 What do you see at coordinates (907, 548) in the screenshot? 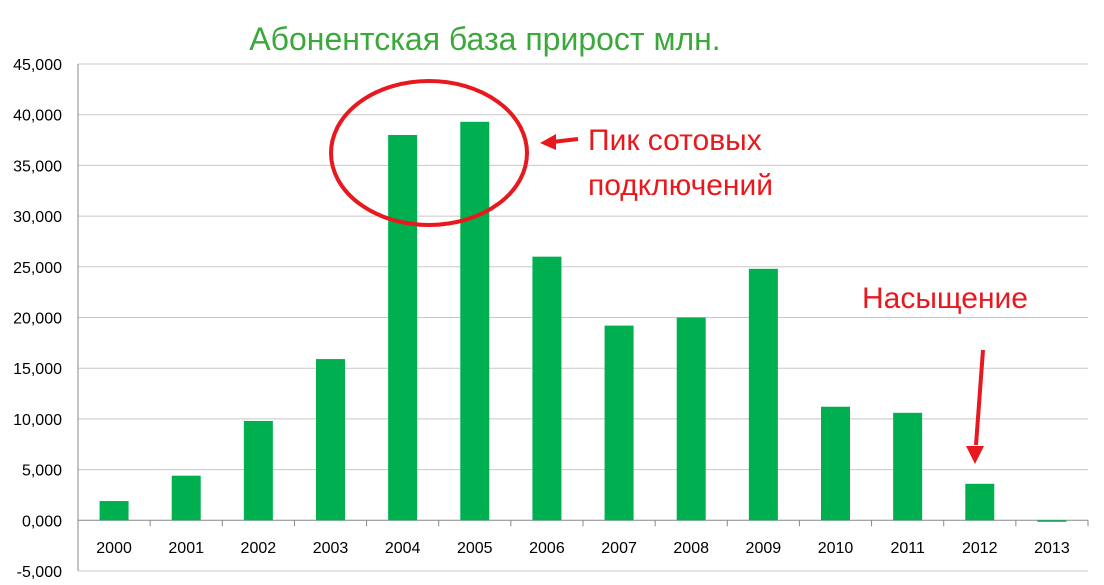
I see `x-tick-label: 2011` at bounding box center [907, 548].